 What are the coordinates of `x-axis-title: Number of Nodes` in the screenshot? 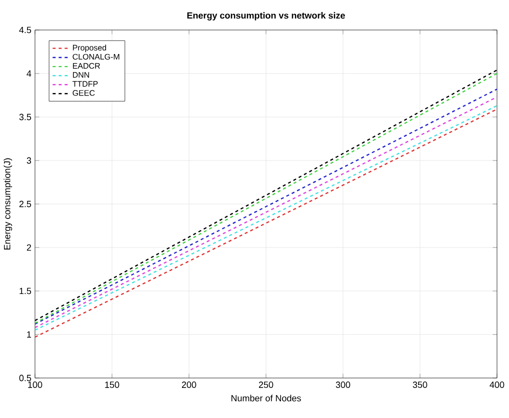 It's located at (266, 398).